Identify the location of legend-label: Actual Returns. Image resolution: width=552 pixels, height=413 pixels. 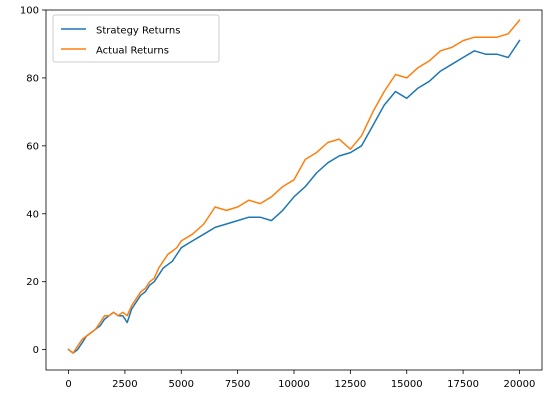
(132, 51).